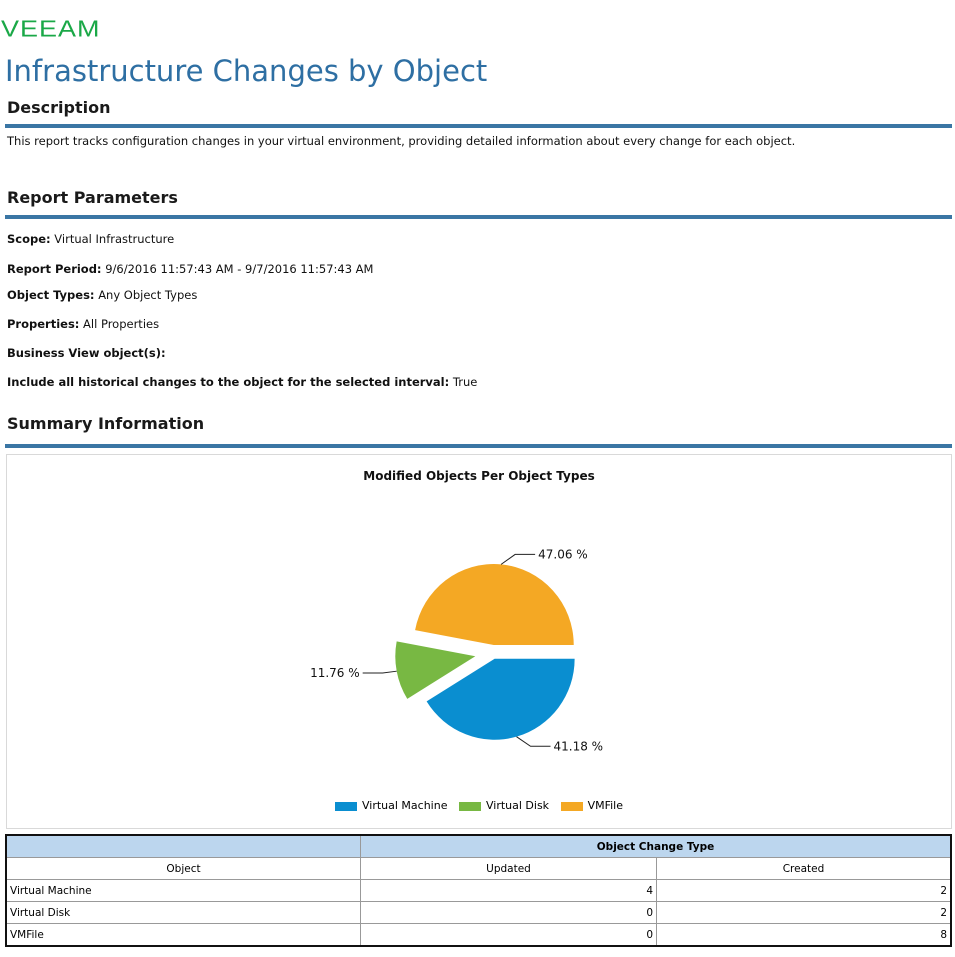  Describe the element at coordinates (183, 846) in the screenshot. I see `table-corner-header` at that location.